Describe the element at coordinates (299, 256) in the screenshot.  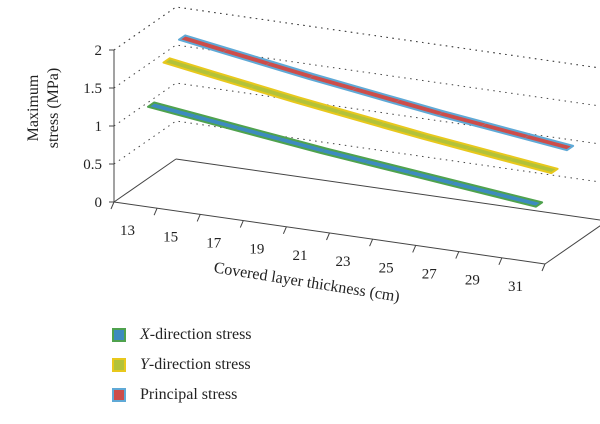
I see `x-tick-label: 21` at that location.